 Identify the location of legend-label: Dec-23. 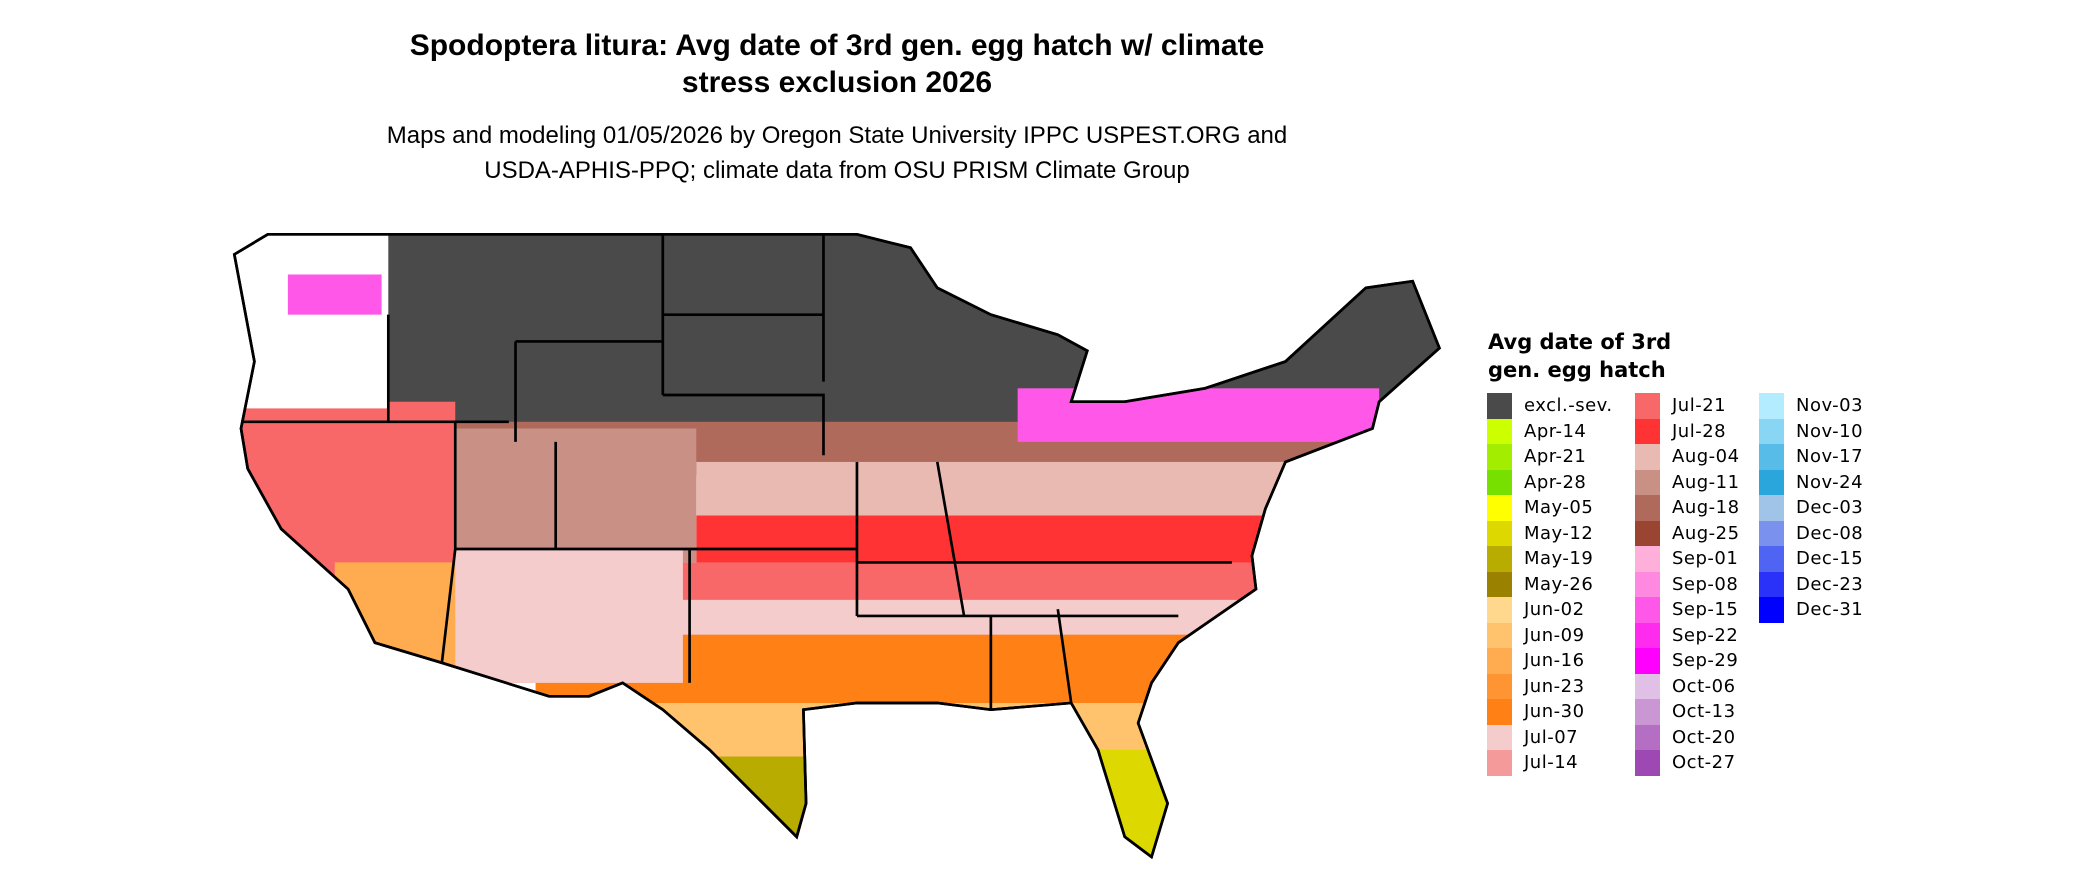
(1830, 584).